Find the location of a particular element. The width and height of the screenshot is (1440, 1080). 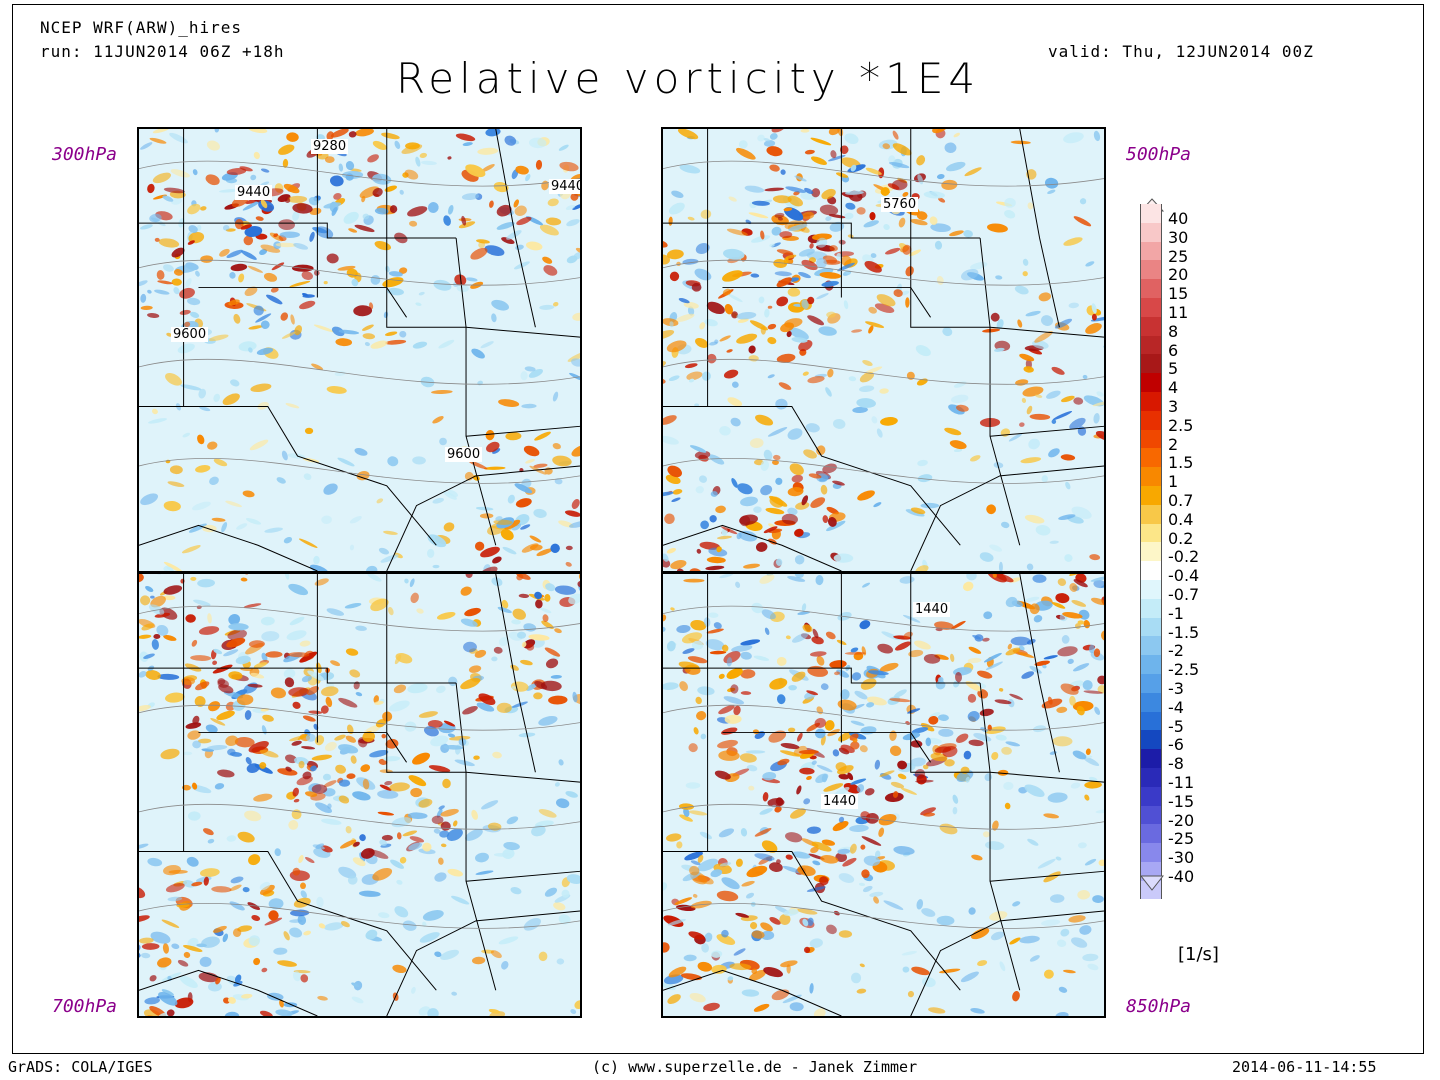

footer-right: 2014-06-11-14:55 is located at coordinates (1304, 1067).